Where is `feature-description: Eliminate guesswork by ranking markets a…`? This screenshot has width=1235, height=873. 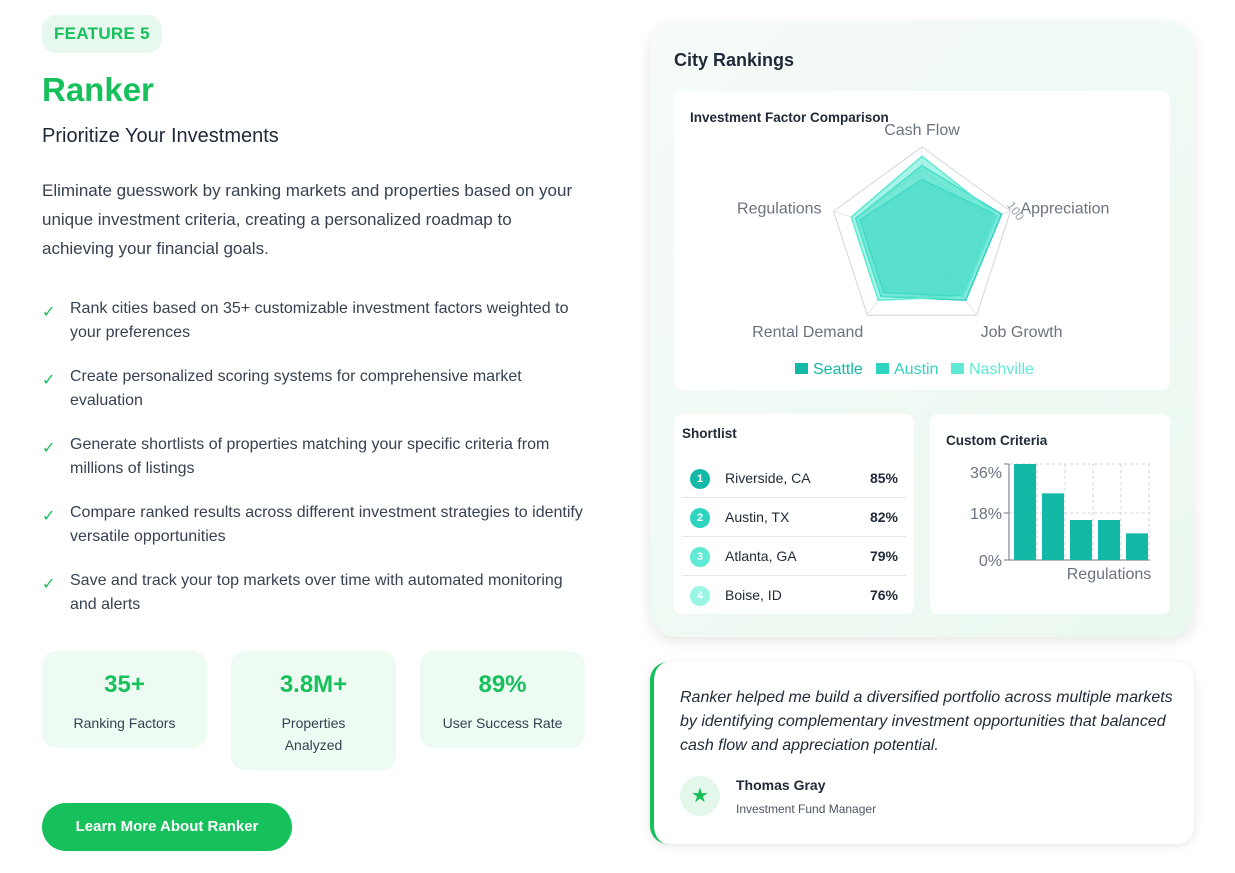
feature-description: Eliminate guesswork by ranking markets a… is located at coordinates (307, 219).